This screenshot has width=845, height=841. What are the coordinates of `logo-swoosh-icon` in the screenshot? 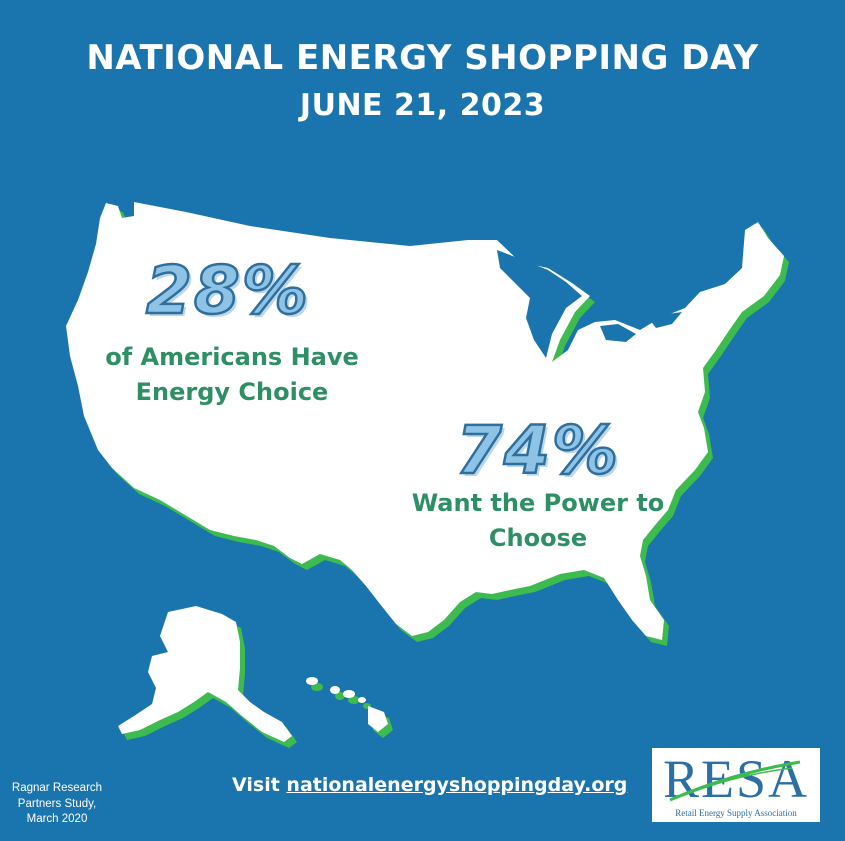 It's located at (735, 781).